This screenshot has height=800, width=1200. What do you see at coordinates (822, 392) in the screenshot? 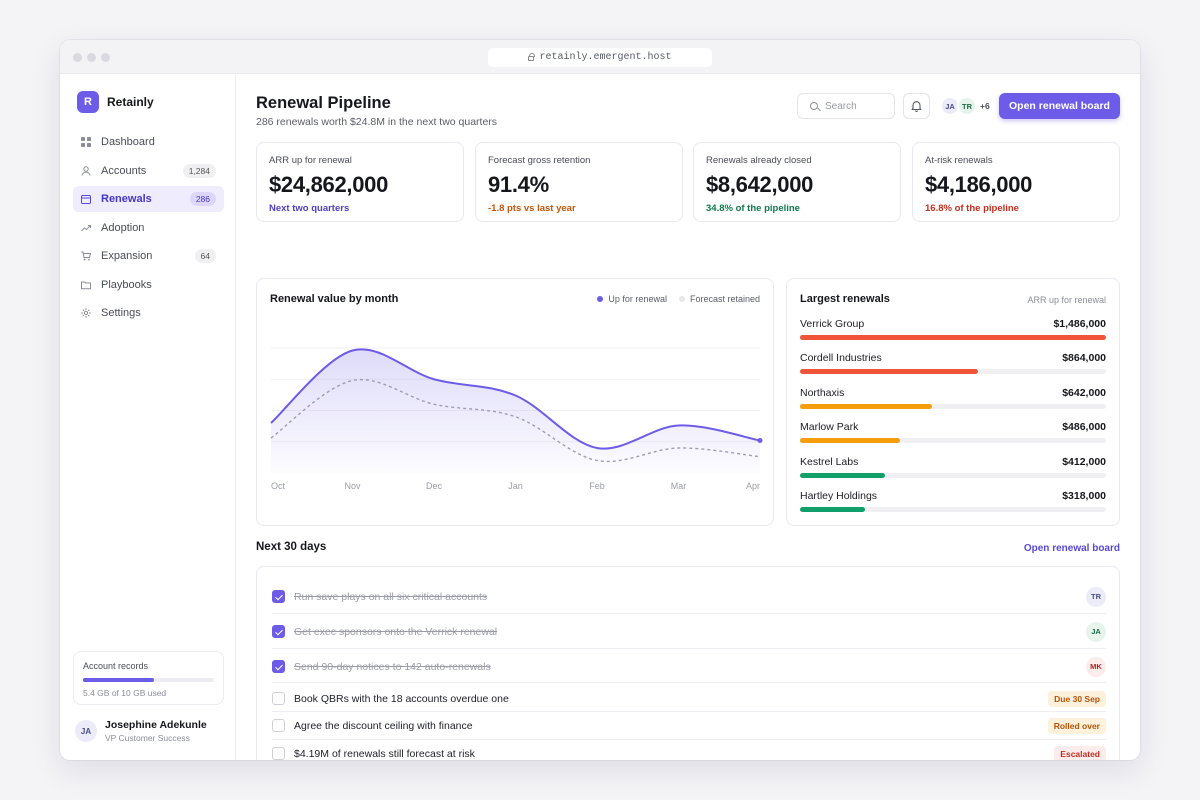
I see `renewal-account-name: Northaxis` at bounding box center [822, 392].